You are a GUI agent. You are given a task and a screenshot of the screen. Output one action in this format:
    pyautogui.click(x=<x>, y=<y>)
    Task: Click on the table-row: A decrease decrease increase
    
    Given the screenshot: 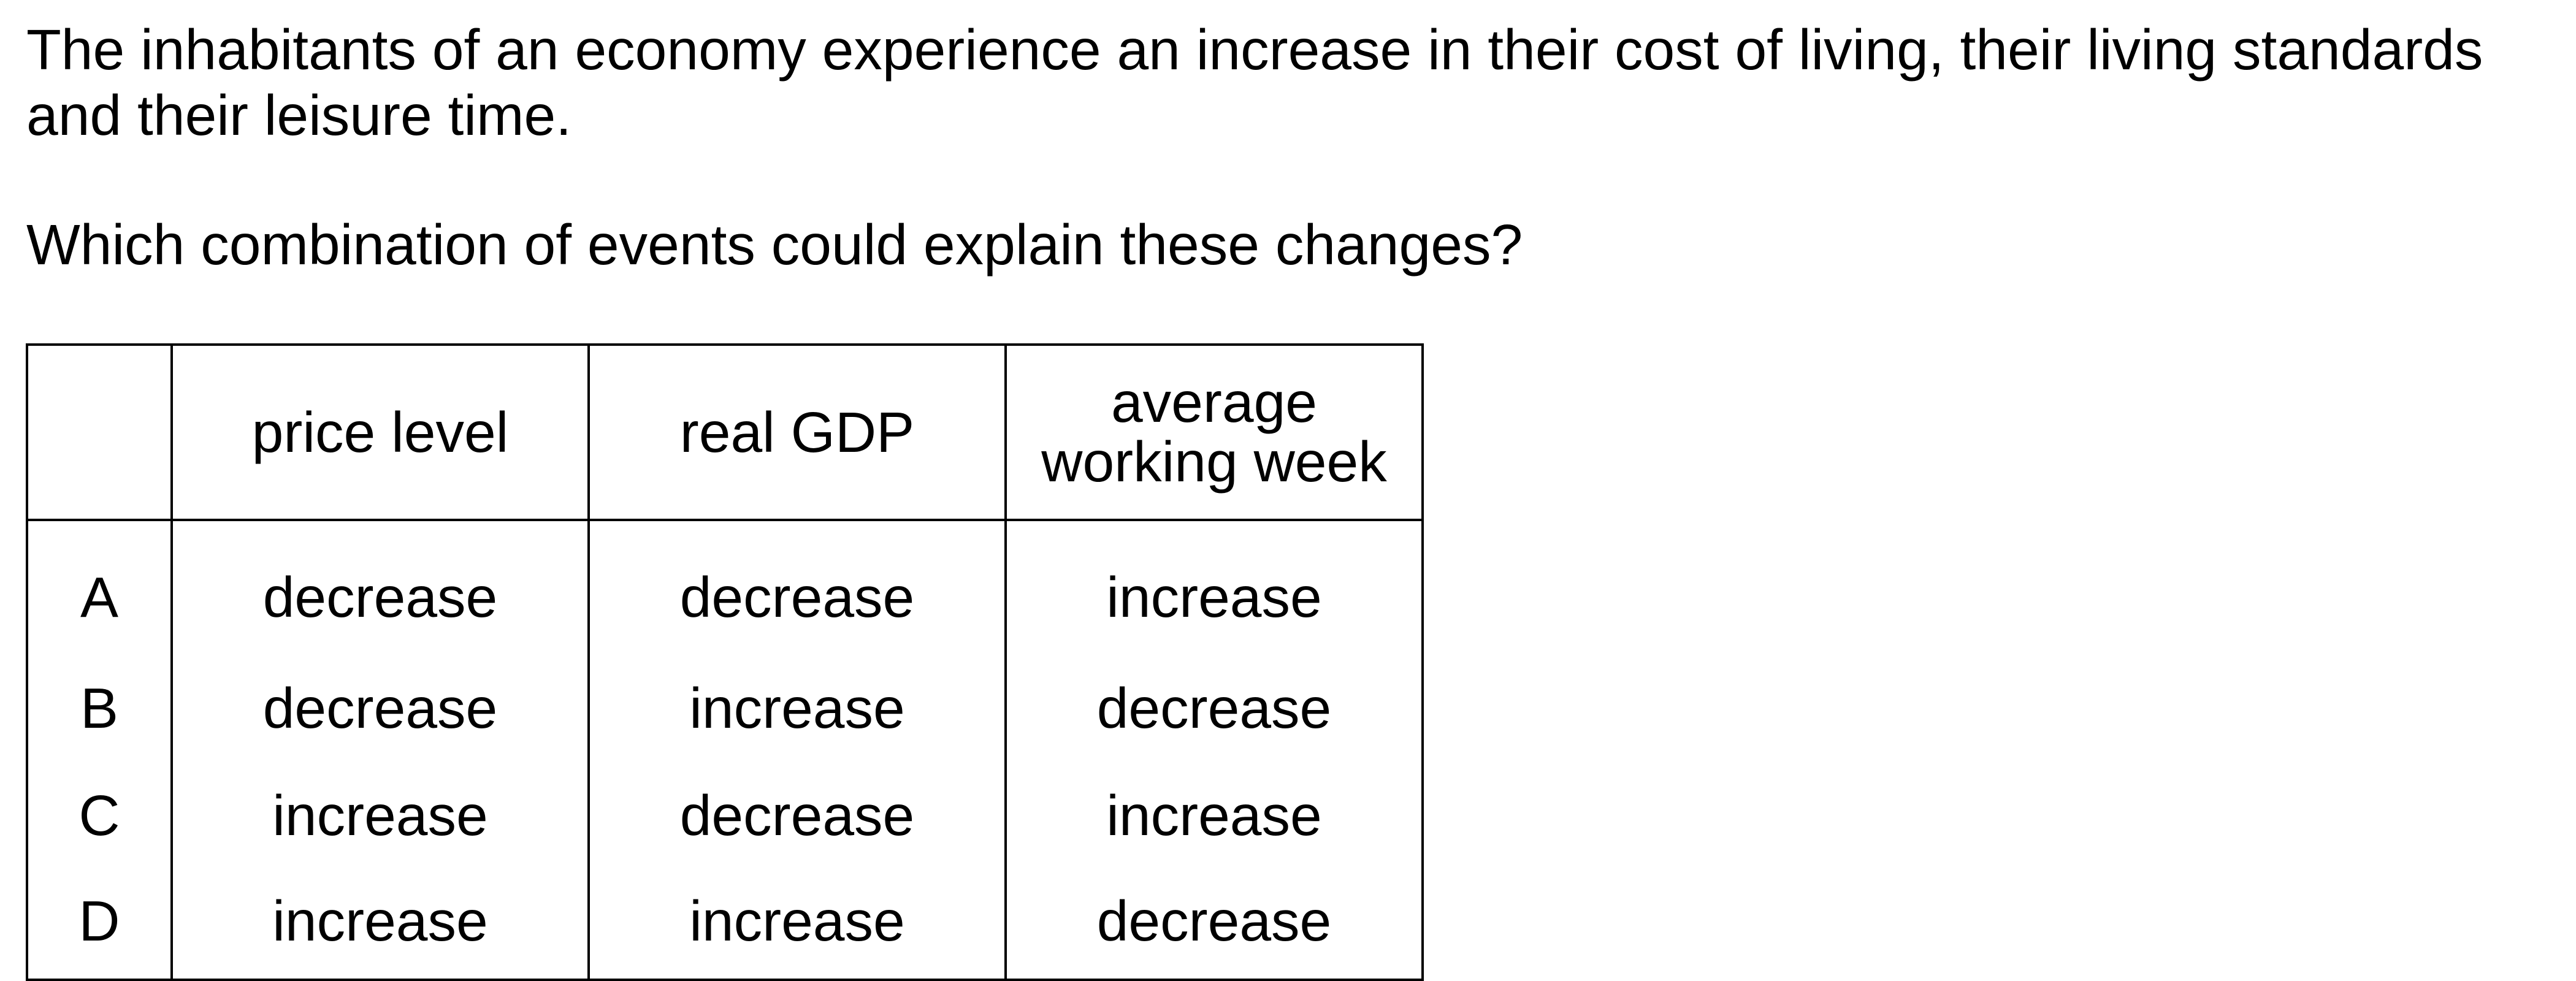 What is the action you would take?
    pyautogui.click(x=725, y=587)
    